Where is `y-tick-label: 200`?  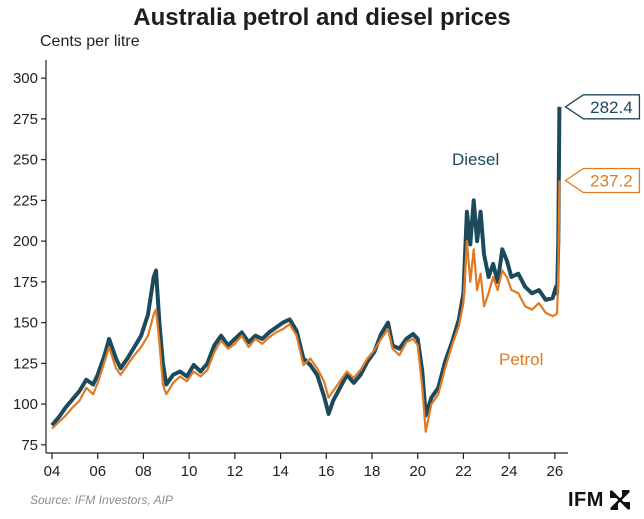 y-tick-label: 200 is located at coordinates (25, 241).